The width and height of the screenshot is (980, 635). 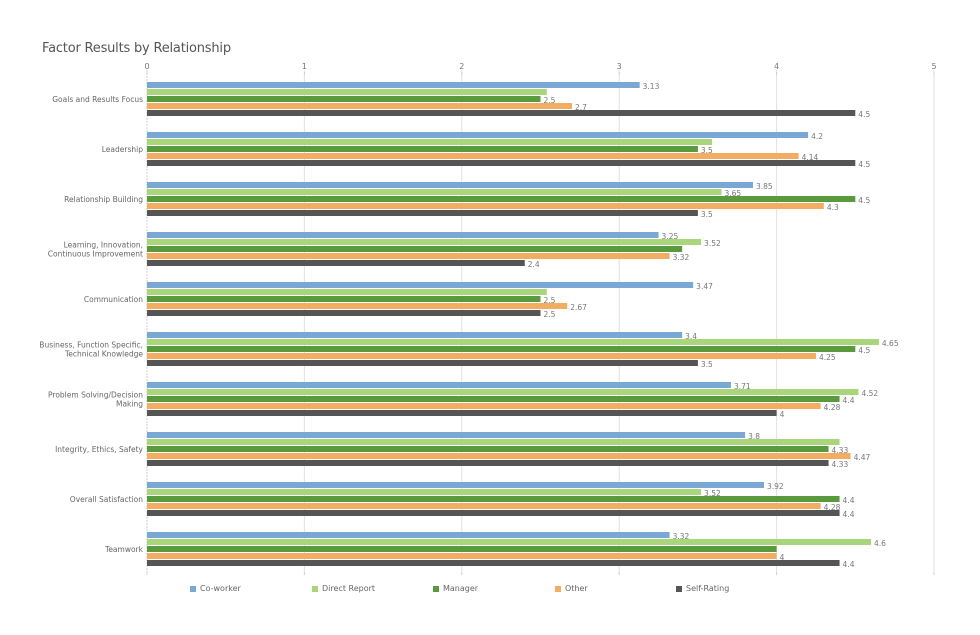 What do you see at coordinates (754, 436) in the screenshot?
I see `data-label: 3.8` at bounding box center [754, 436].